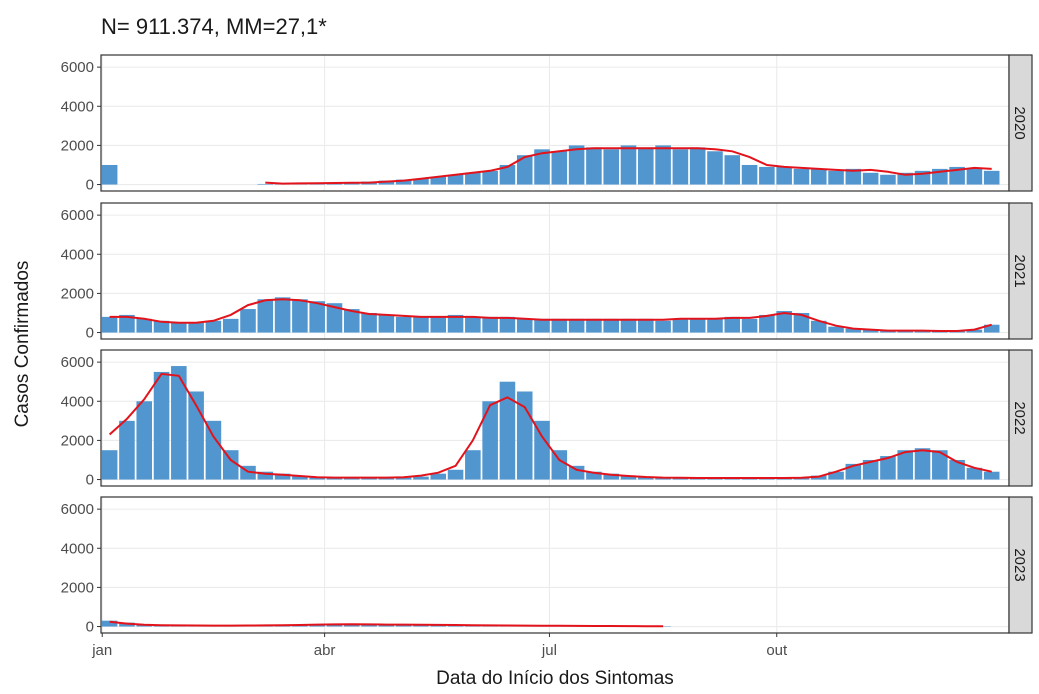 Image resolution: width=1039 pixels, height=694 pixels. What do you see at coordinates (1019, 270) in the screenshot?
I see `strip-label: 2021` at bounding box center [1019, 270].